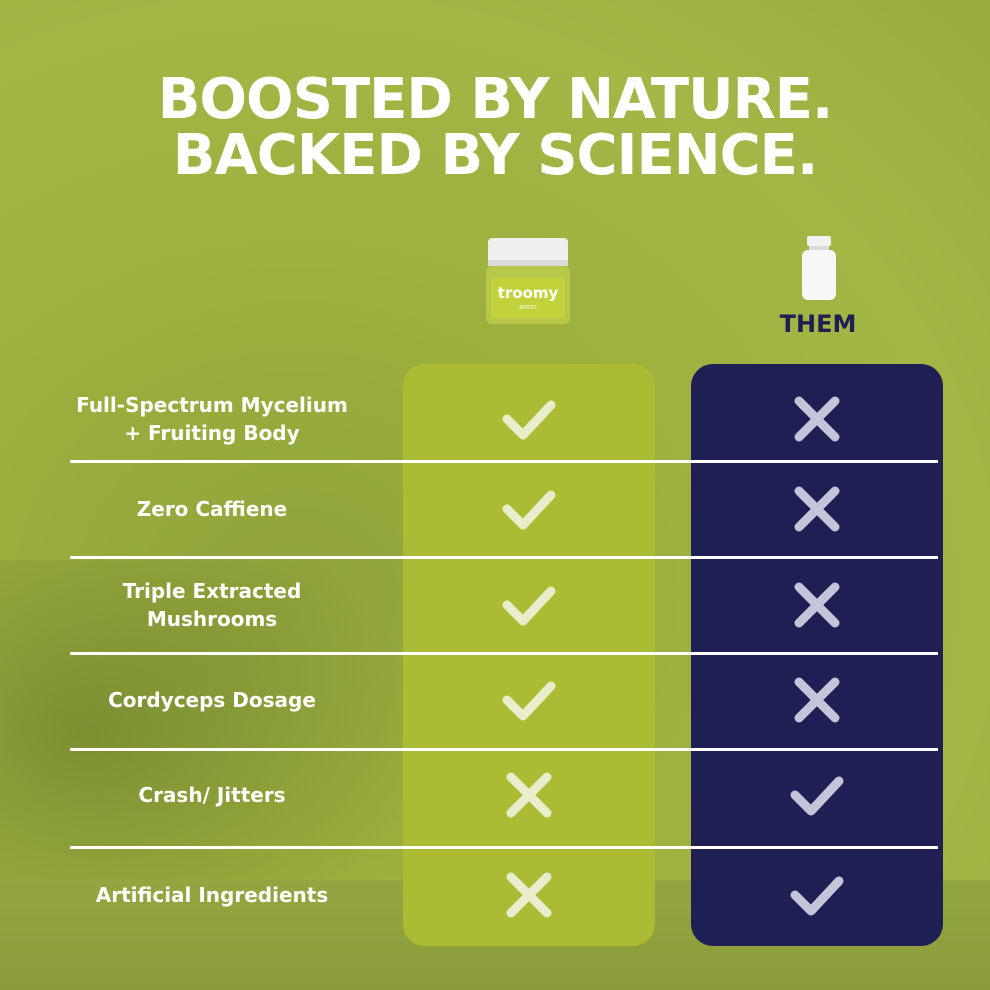  What do you see at coordinates (528, 281) in the screenshot?
I see `product-jar-image: troomy BOOST` at bounding box center [528, 281].